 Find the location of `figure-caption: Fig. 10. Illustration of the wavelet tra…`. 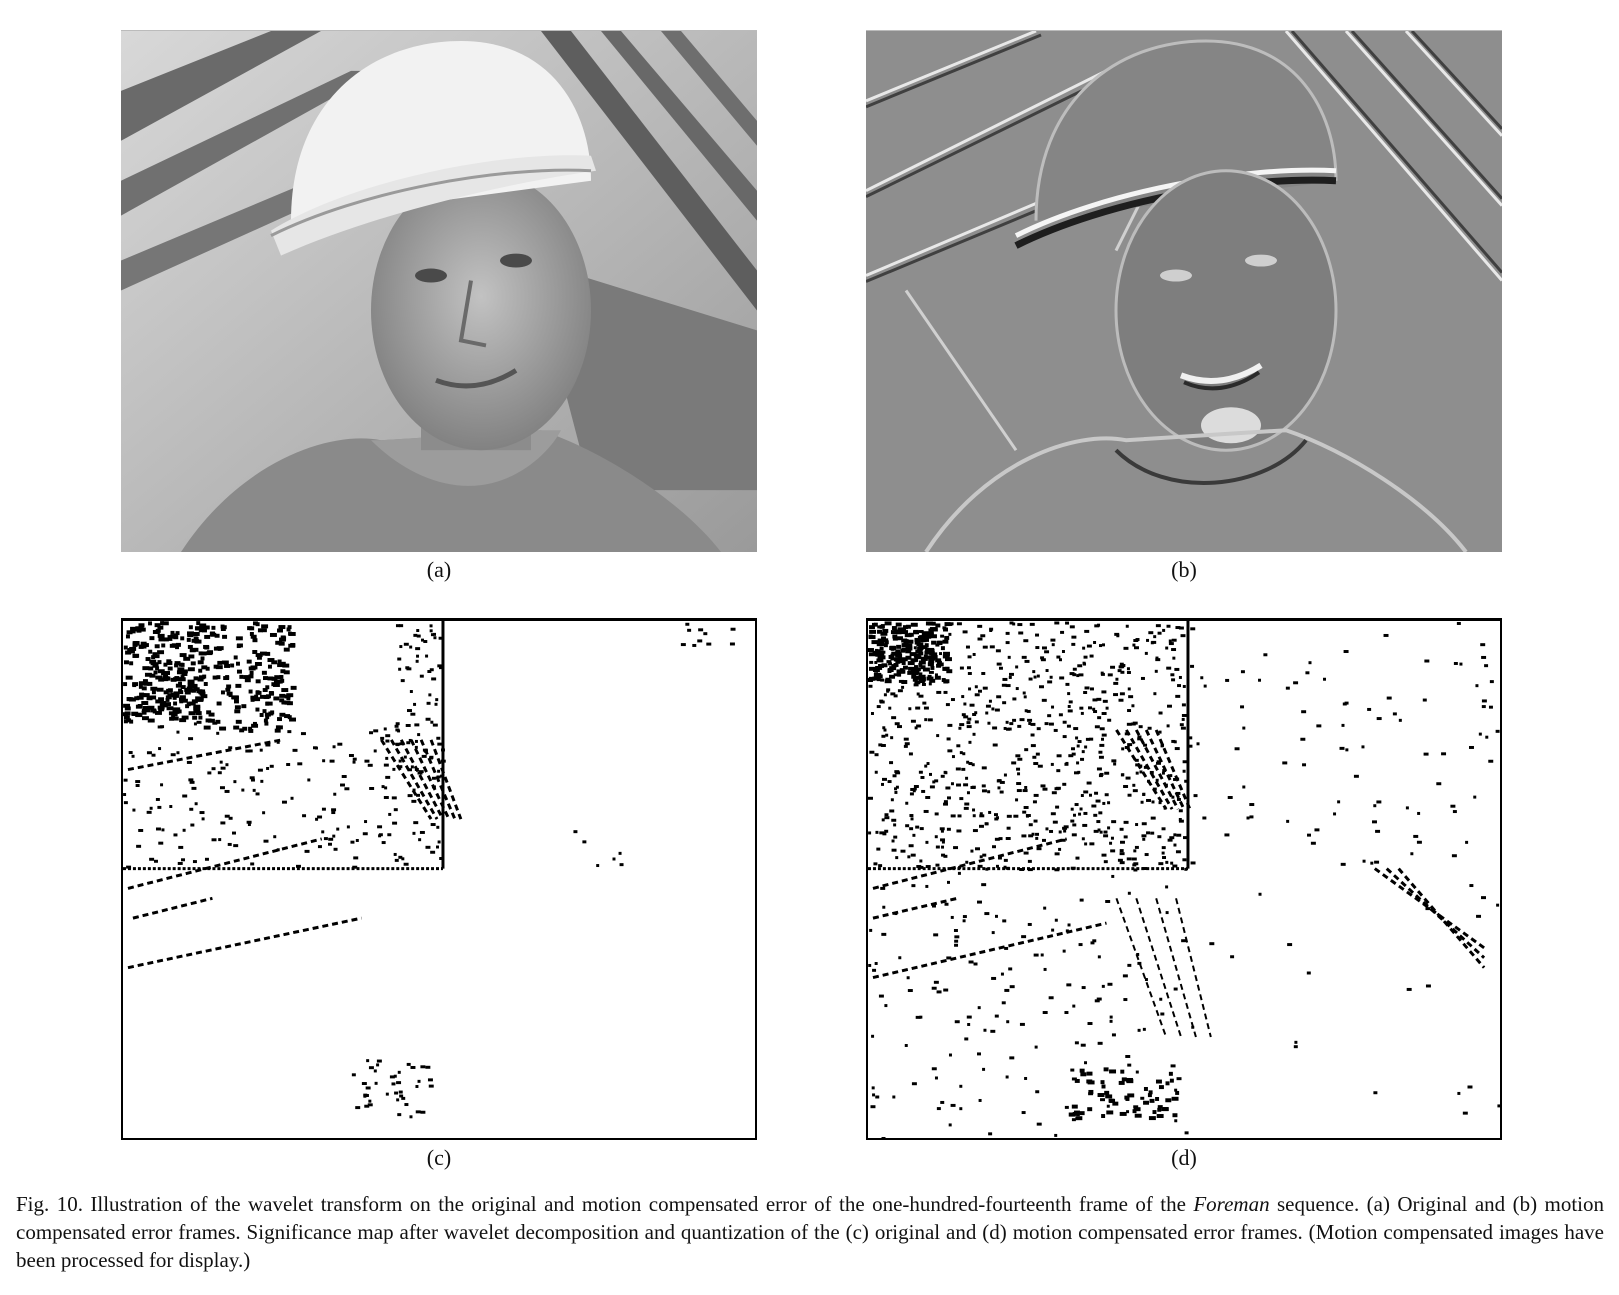

figure-caption: Fig. 10. Illustration of the wavelet tra… is located at coordinates (810, 1232).